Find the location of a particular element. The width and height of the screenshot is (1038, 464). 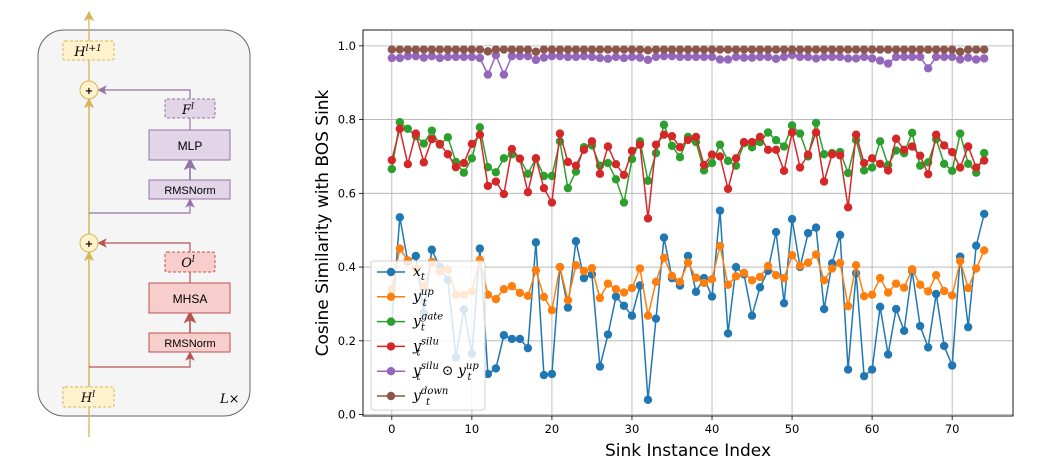

x-tick-label: 60 is located at coordinates (872, 429).